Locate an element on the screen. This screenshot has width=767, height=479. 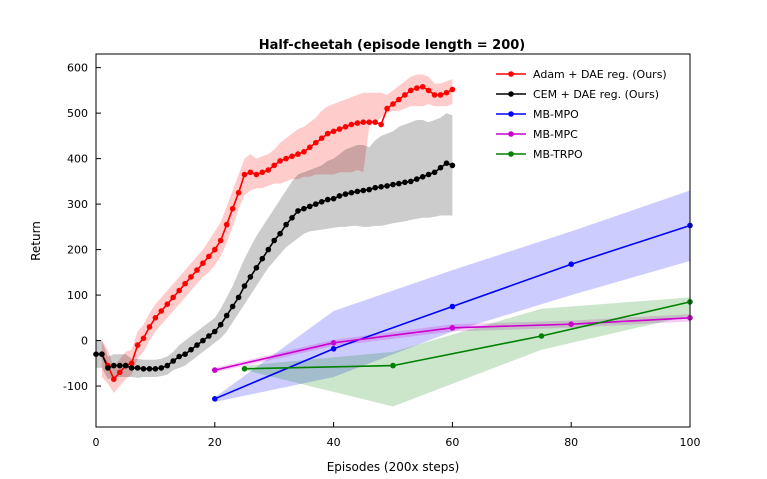
x-axis-label: Episodes (200x steps) is located at coordinates (393, 467).